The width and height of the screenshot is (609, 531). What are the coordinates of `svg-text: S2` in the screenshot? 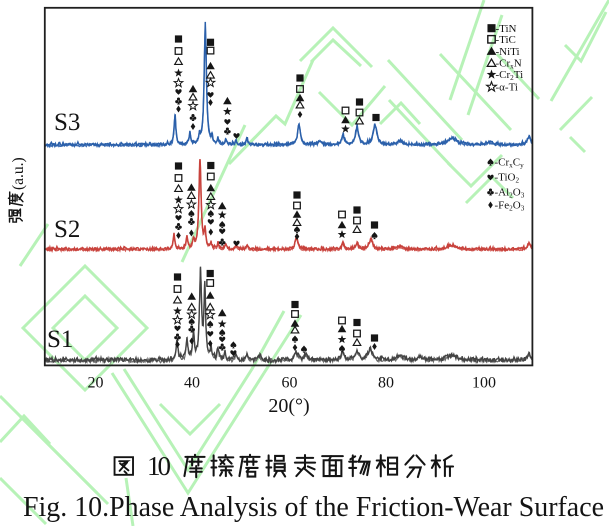 It's located at (67, 229).